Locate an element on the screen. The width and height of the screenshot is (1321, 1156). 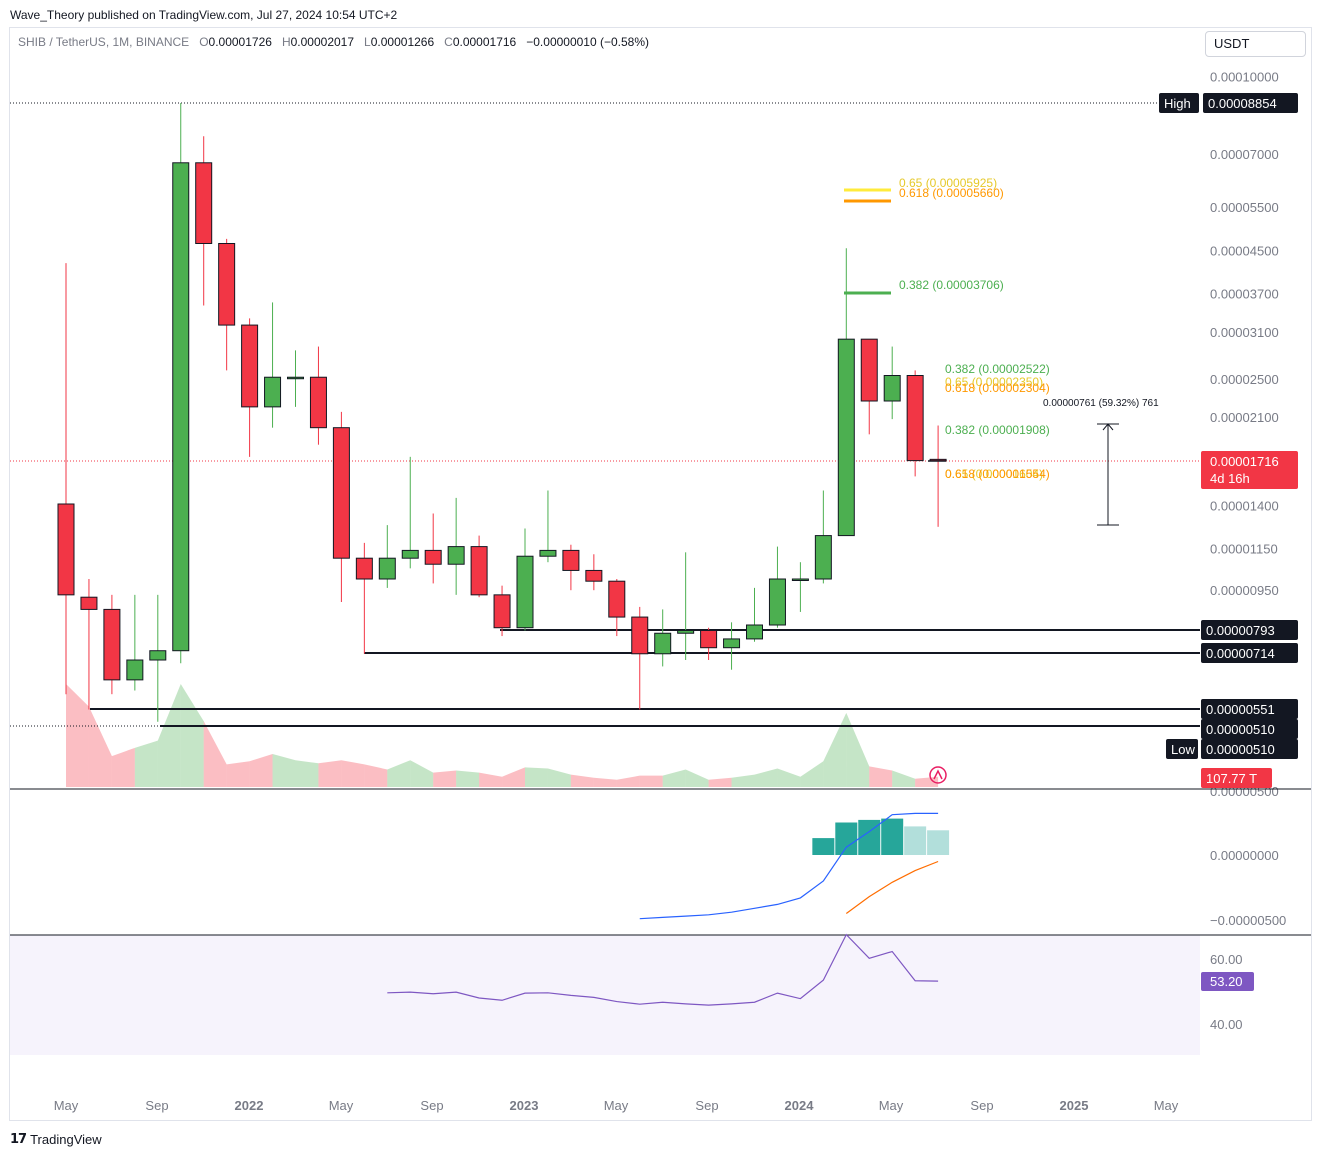
legend-open: 0.00001726 is located at coordinates (240, 42).